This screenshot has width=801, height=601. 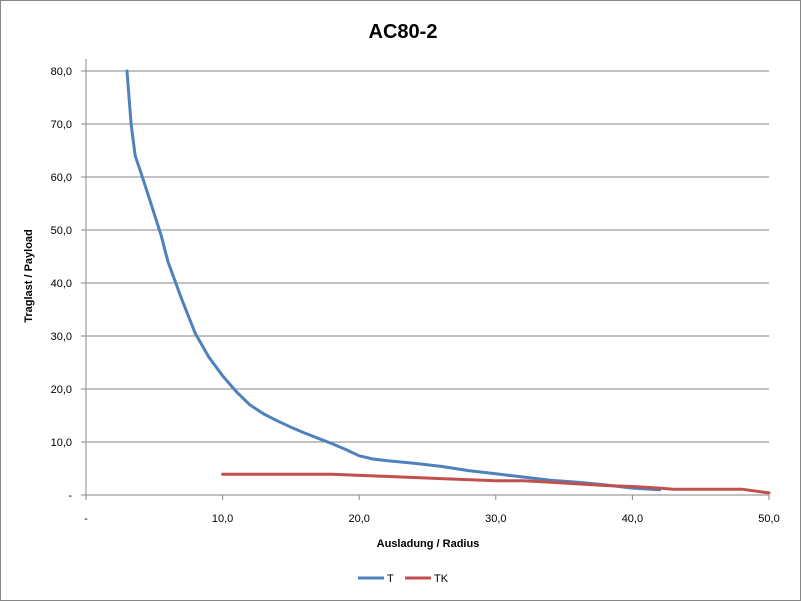 I want to click on y-axis-title: Traglast / Payload, so click(x=29, y=276).